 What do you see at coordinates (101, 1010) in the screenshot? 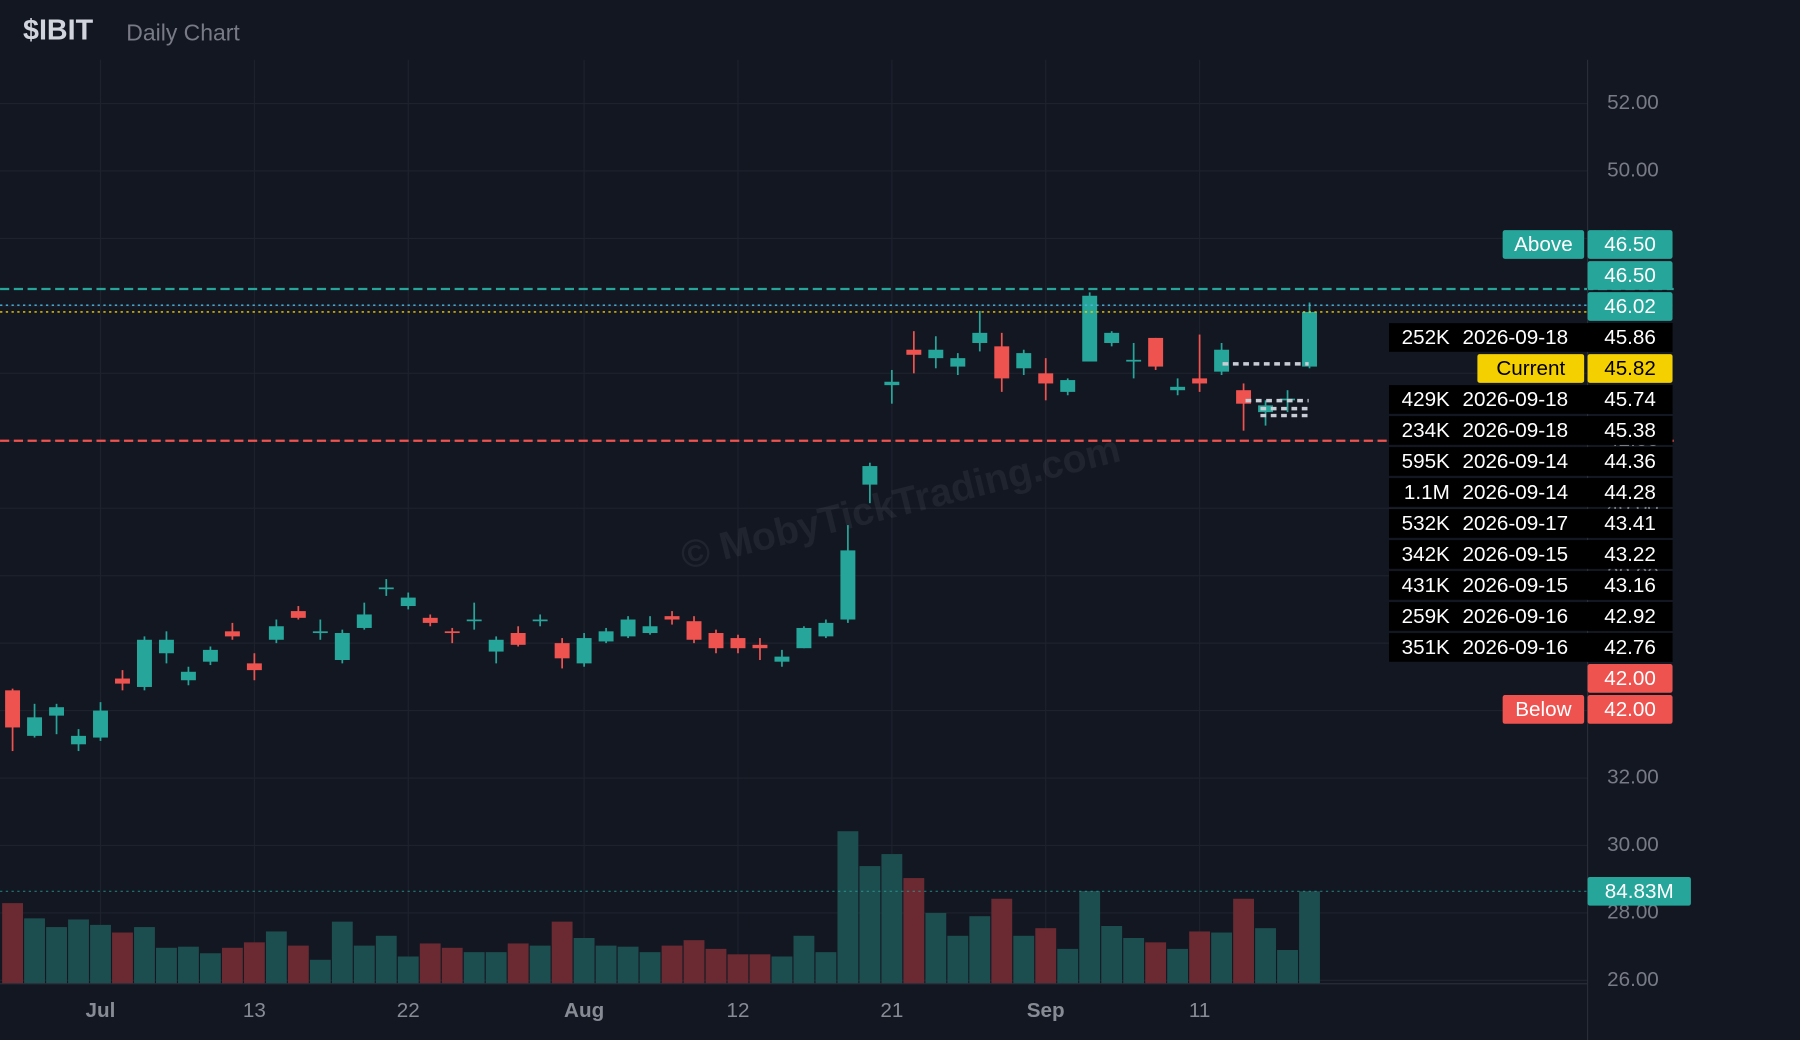
I see `x-tick-label: Jul` at bounding box center [101, 1010].